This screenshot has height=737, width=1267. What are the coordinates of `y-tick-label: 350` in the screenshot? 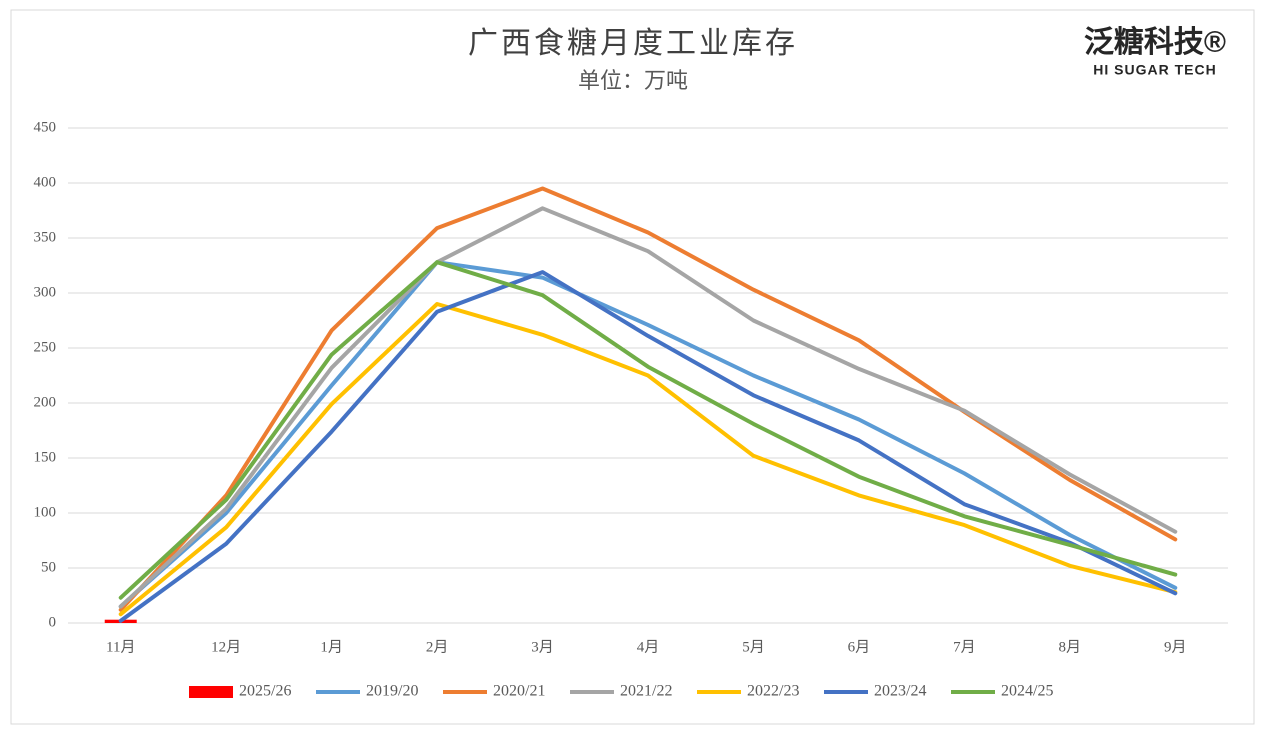 It's located at (45, 237).